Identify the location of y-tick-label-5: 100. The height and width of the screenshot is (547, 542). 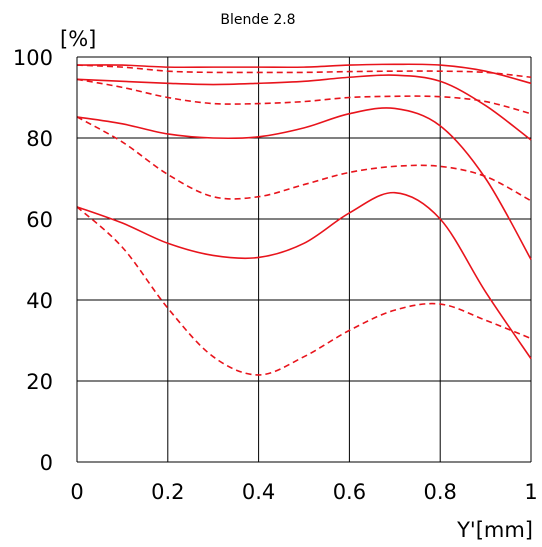
(33, 58).